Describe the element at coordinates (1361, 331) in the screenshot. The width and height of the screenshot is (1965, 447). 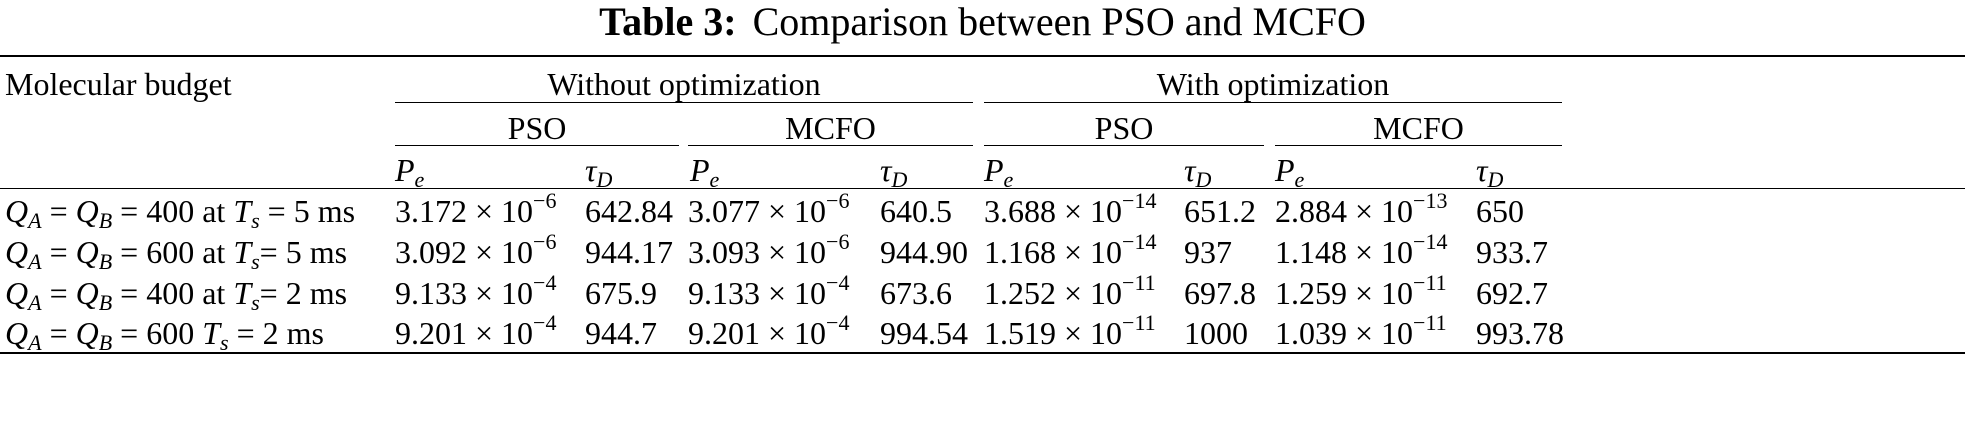
I see `table-cell-w-mcfo-pe: 1.039 × 10⁻¹¹` at that location.